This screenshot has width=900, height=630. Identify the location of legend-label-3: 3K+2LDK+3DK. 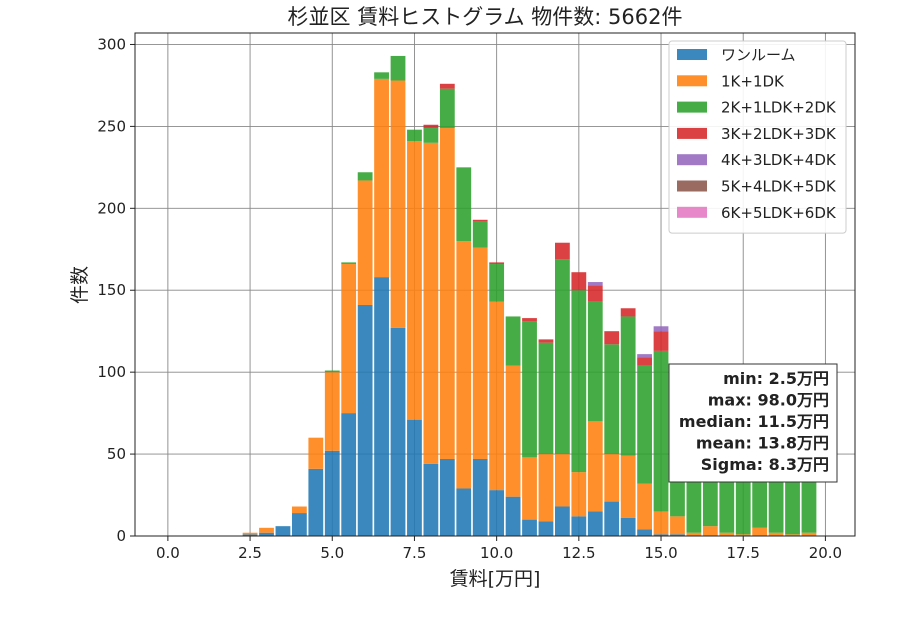
(779, 134).